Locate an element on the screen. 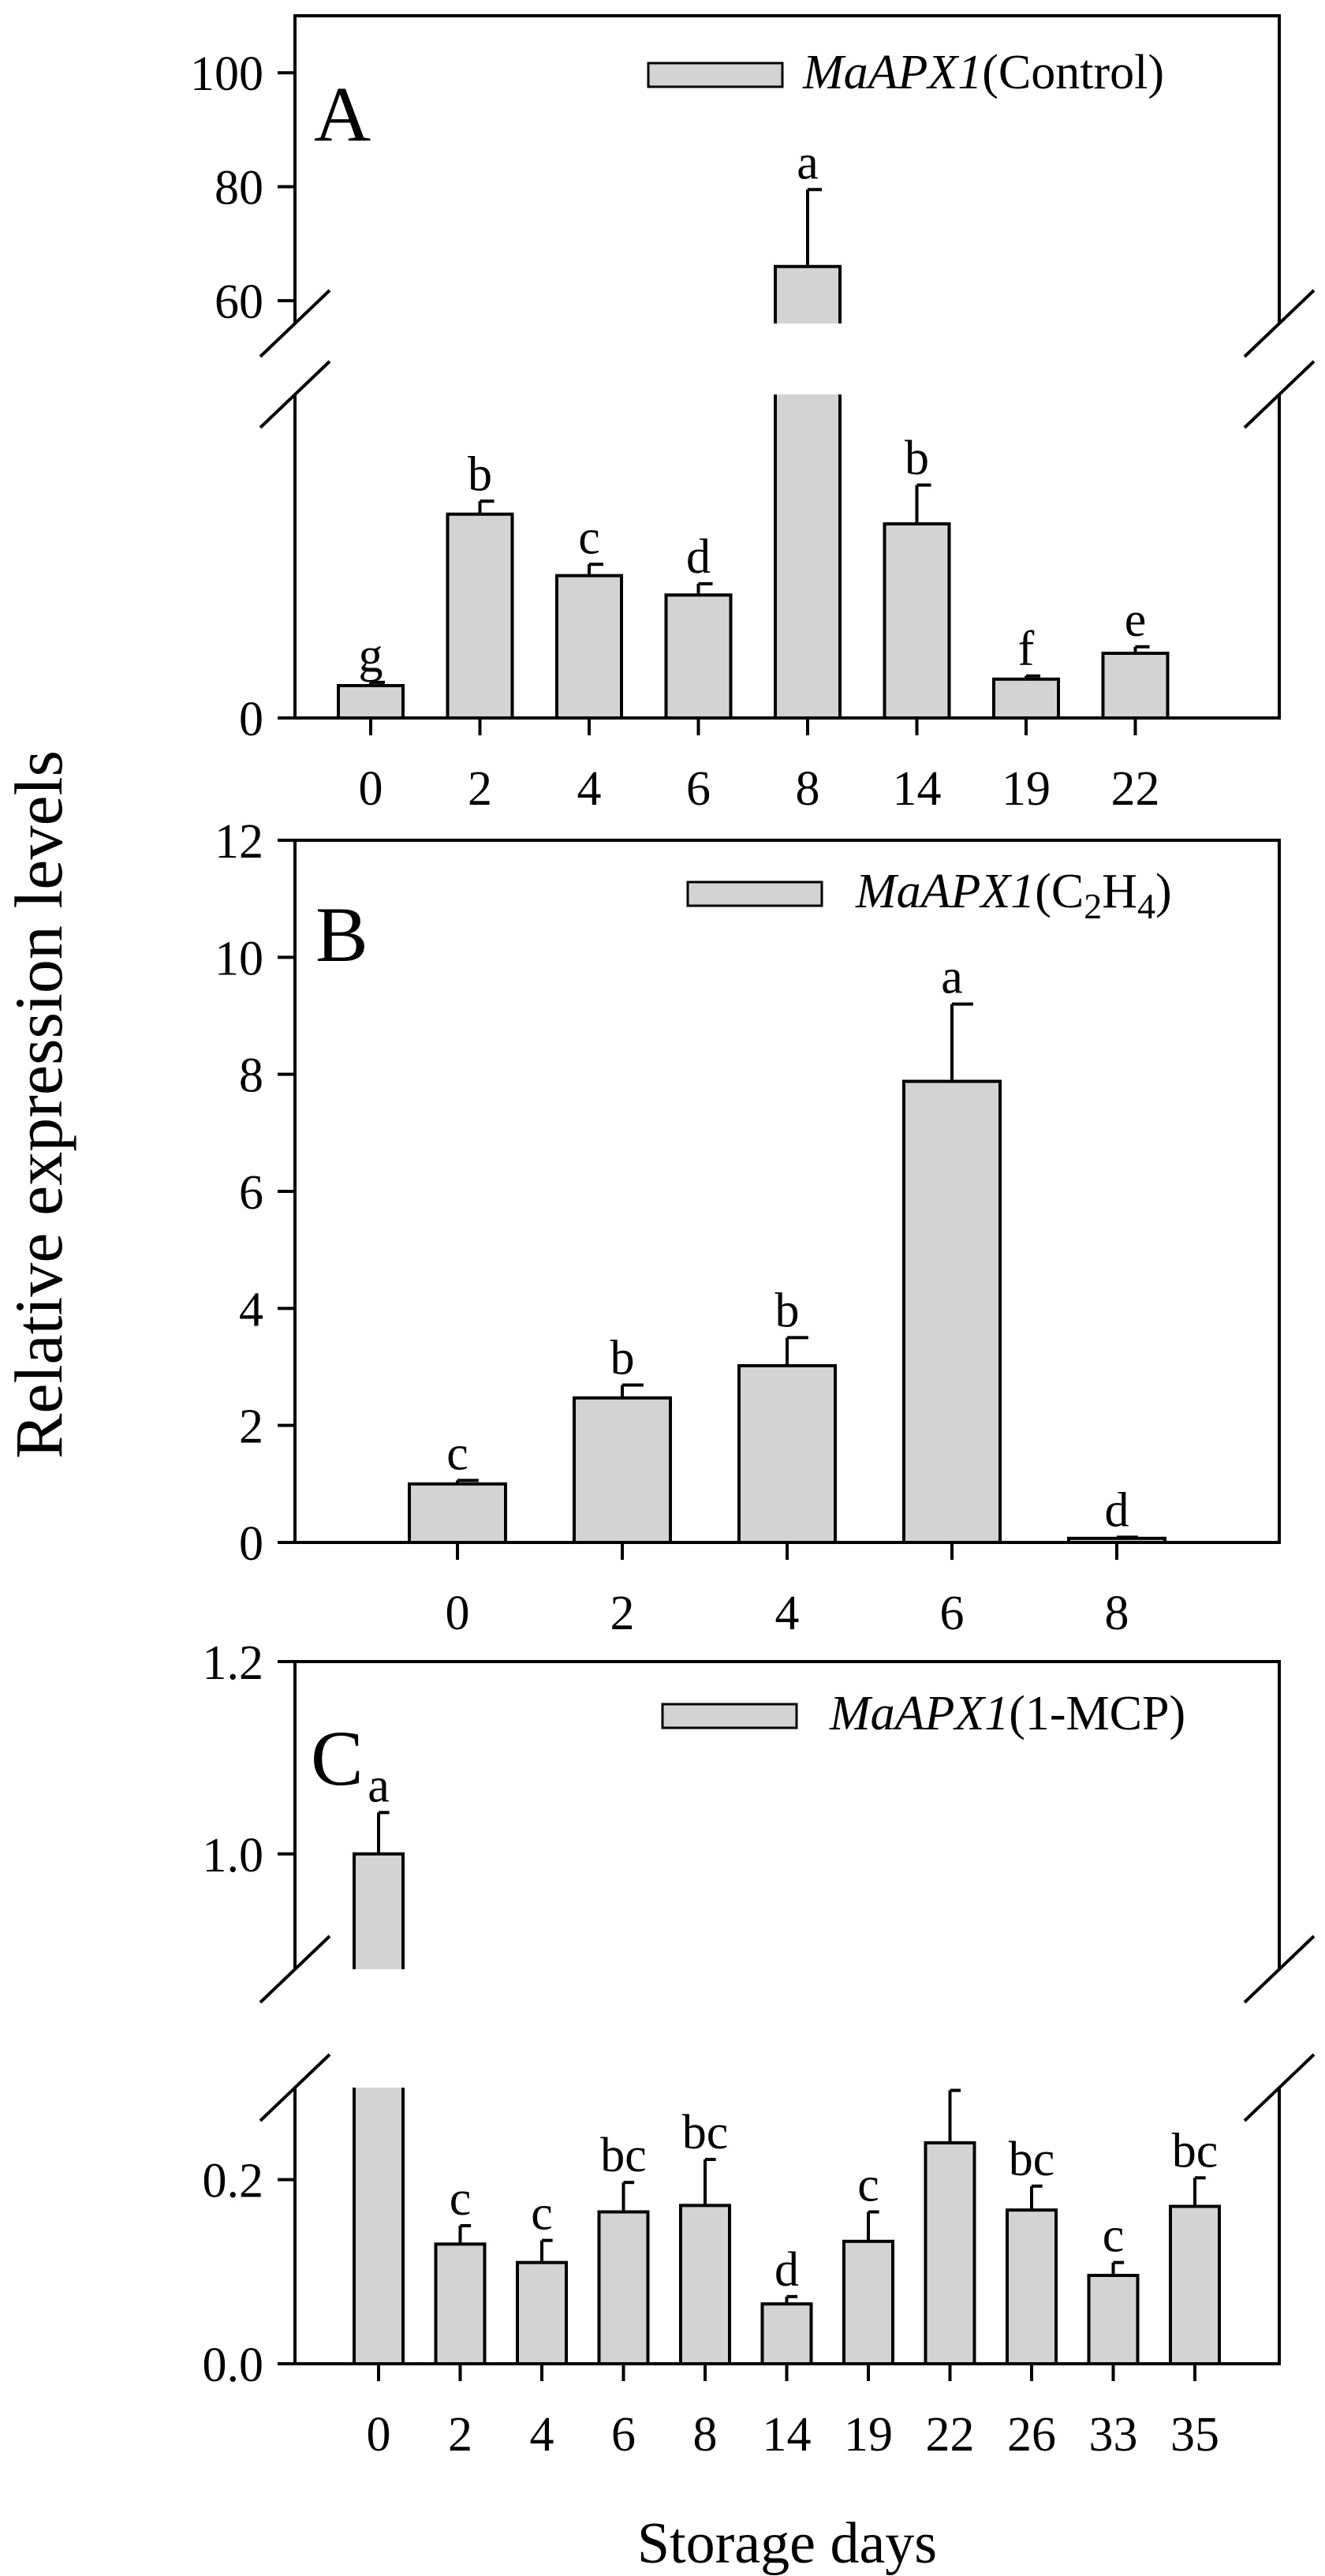 This screenshot has width=1325, height=2576. panel-c-legend-treatment: (1-MCP) is located at coordinates (1097, 1713).